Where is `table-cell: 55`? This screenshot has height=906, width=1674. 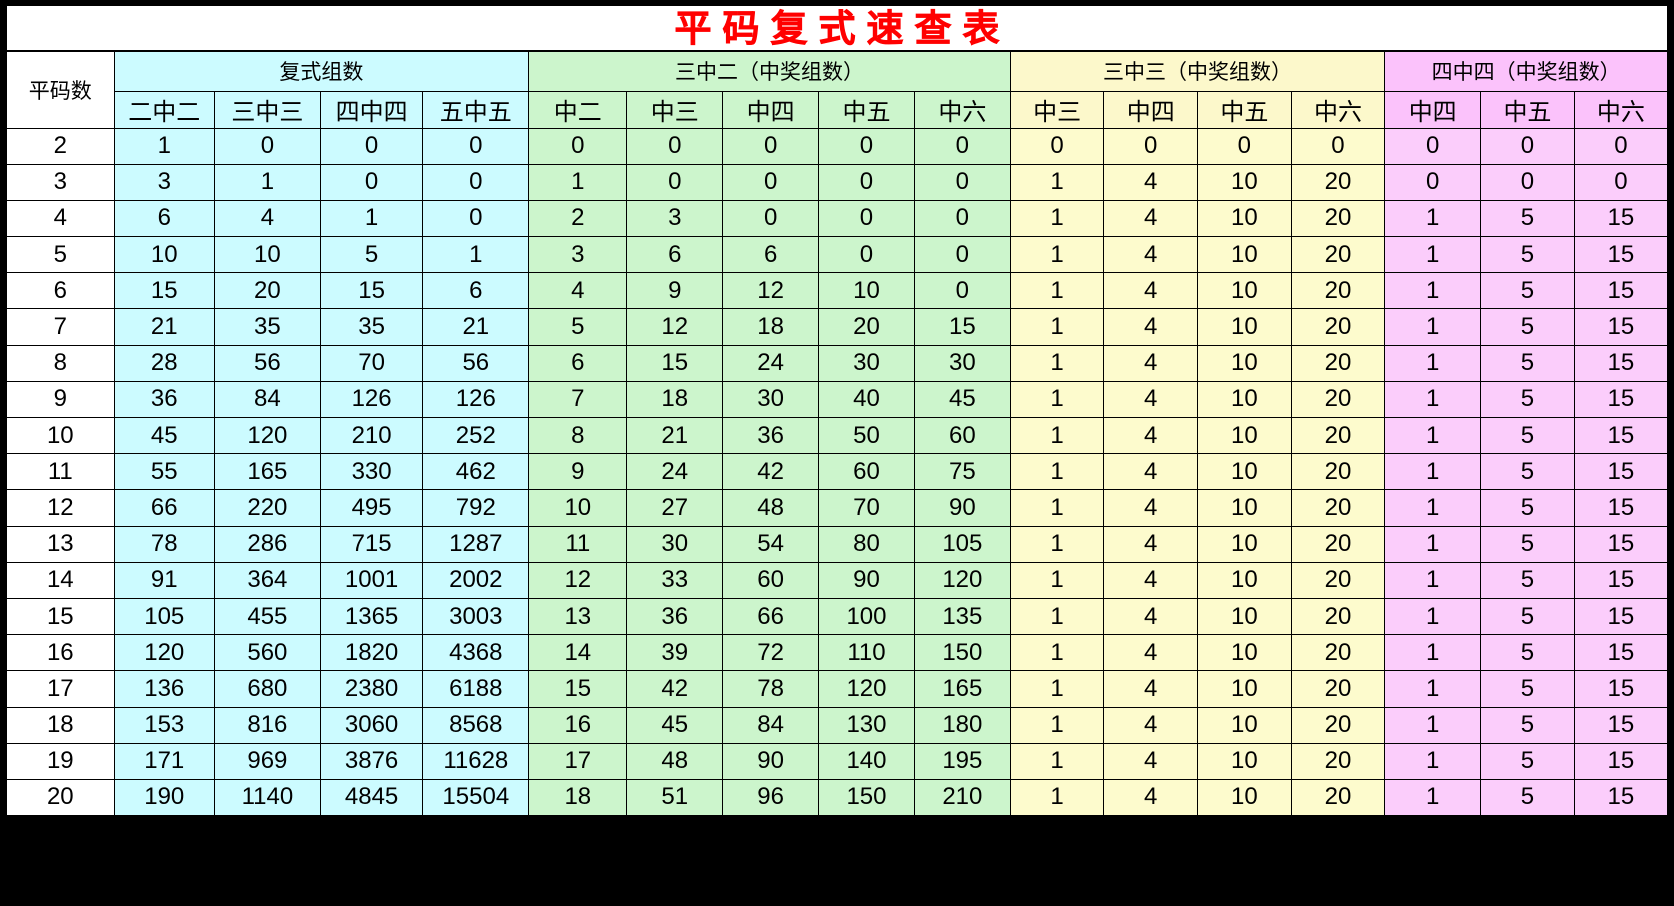
table-cell: 55 is located at coordinates (164, 472).